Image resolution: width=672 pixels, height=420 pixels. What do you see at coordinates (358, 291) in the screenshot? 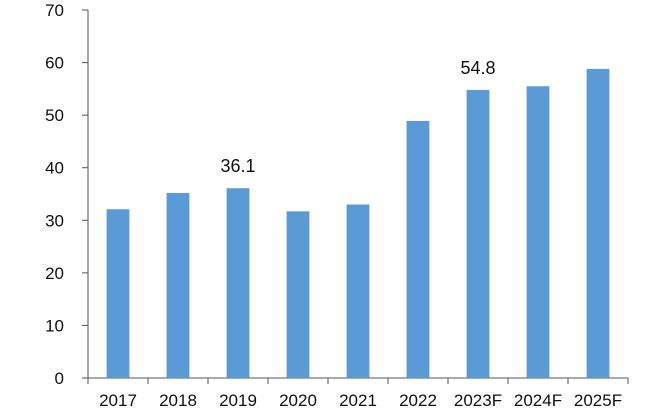
I see `bar-2021` at bounding box center [358, 291].